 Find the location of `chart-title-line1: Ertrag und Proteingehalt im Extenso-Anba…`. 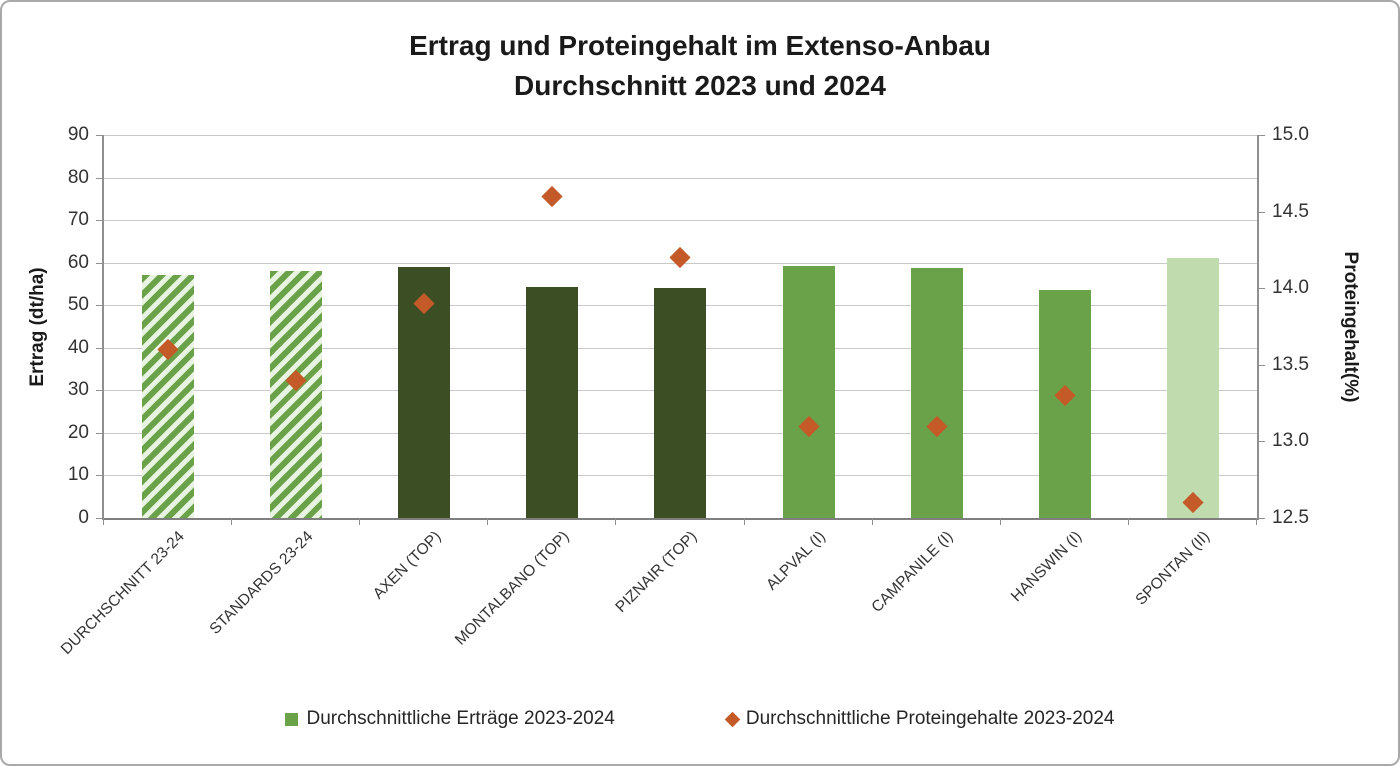

chart-title-line1: Ertrag und Proteingehalt im Extenso-Anba… is located at coordinates (700, 45).